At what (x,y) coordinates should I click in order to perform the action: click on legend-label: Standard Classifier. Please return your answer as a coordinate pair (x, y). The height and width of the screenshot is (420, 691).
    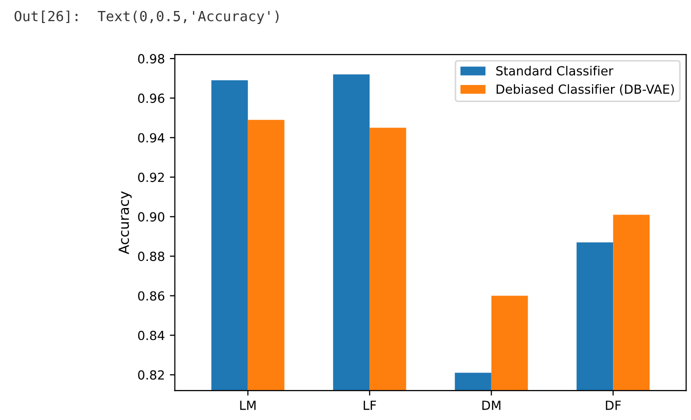
    Looking at the image, I should click on (555, 71).